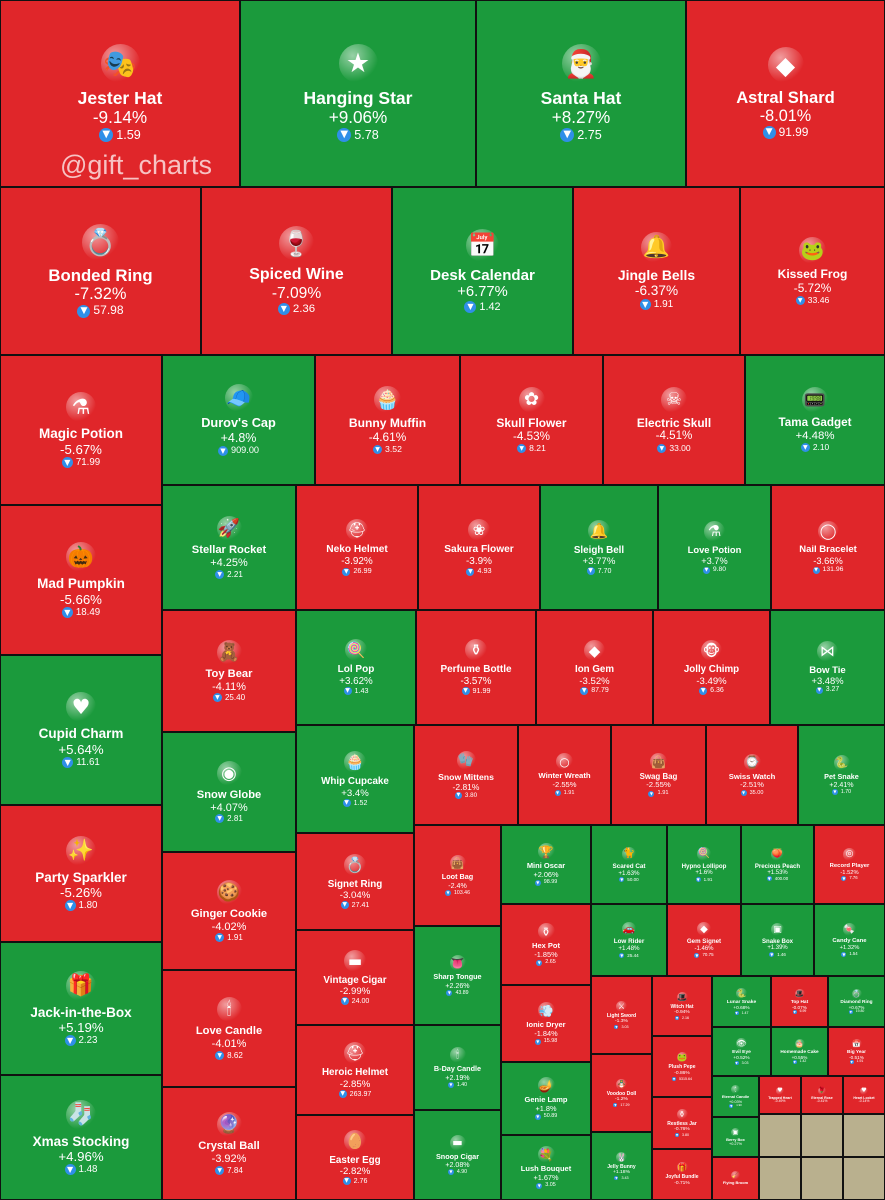 The image size is (885, 1200). I want to click on price-change: +9.06%, so click(358, 117).